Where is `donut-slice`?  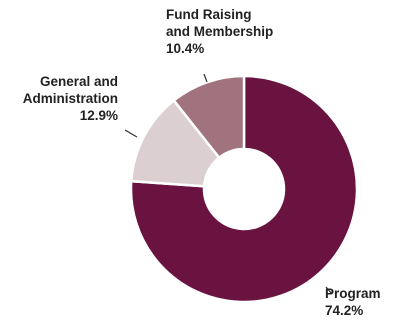 donut-slice is located at coordinates (209, 117).